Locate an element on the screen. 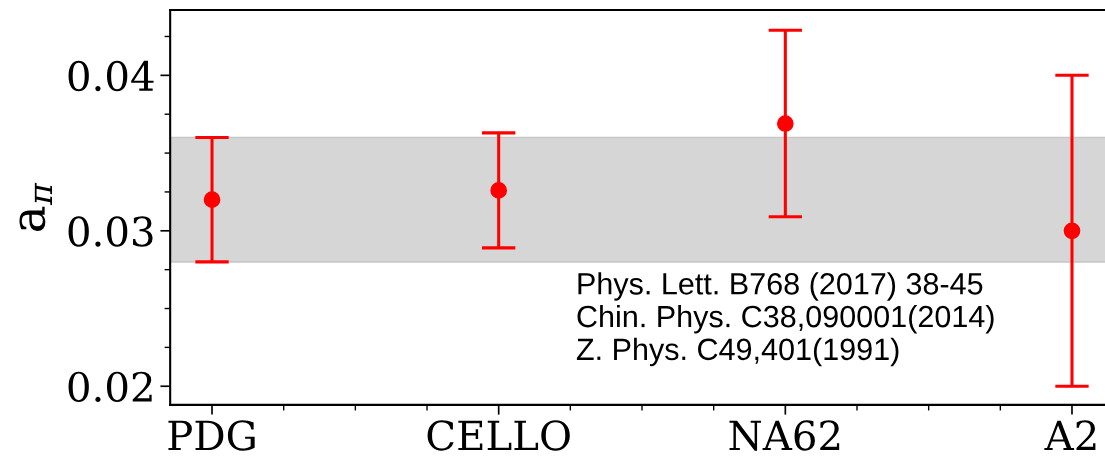  x-tick-label: A2 is located at coordinates (1070, 435).